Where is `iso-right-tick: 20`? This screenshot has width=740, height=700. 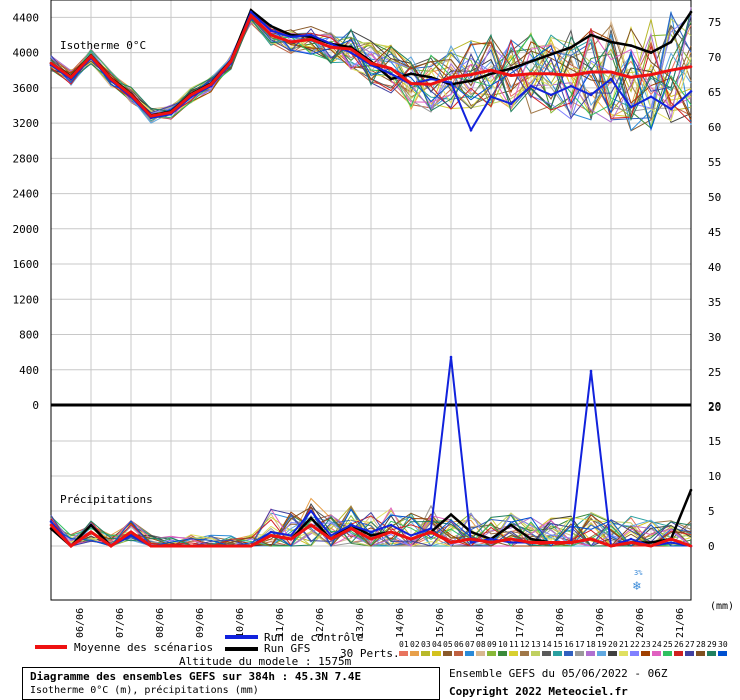 iso-right-tick: 20 is located at coordinates (714, 407).